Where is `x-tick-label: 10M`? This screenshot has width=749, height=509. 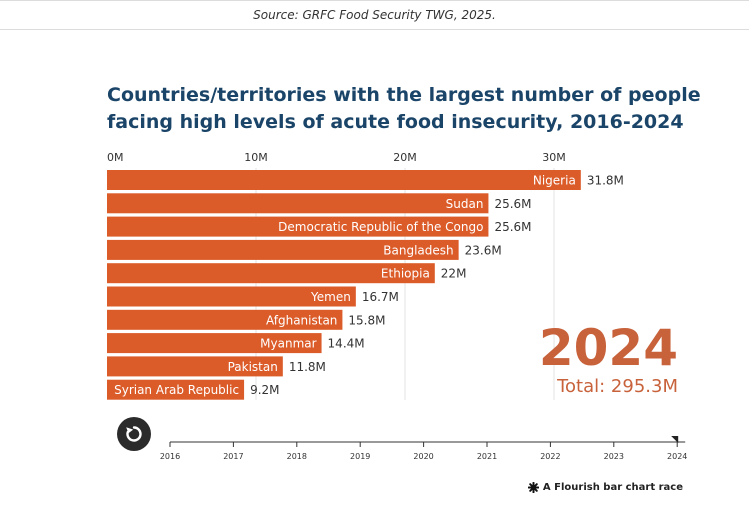 x-tick-label: 10M is located at coordinates (256, 157).